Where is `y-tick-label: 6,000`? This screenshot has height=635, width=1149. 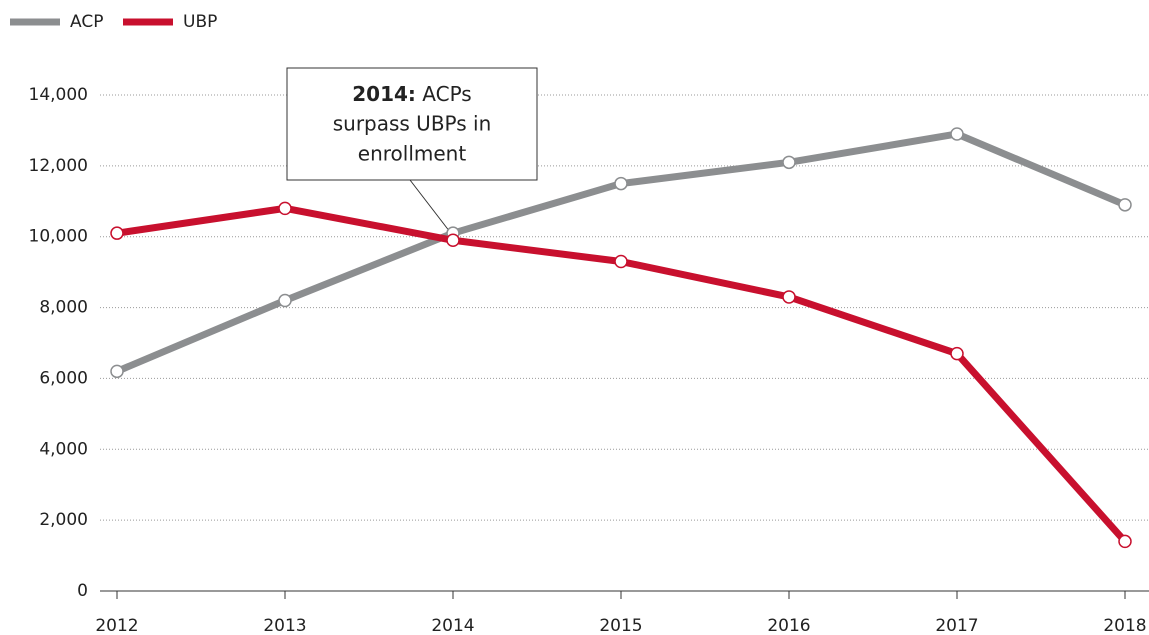 y-tick-label: 6,000 is located at coordinates (63, 378).